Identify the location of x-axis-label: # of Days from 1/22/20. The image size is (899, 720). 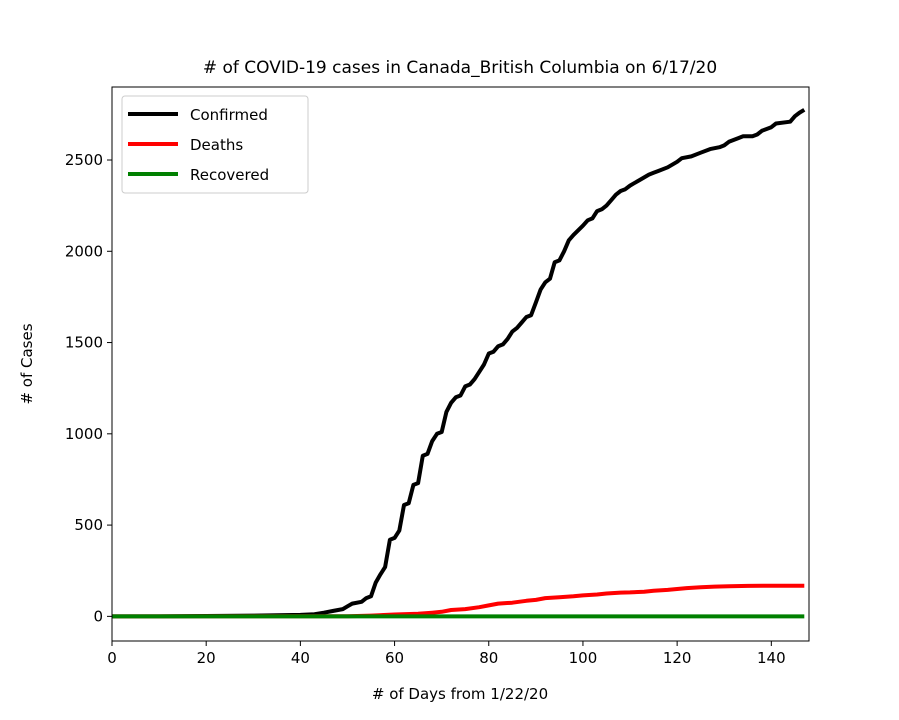
(460, 694).